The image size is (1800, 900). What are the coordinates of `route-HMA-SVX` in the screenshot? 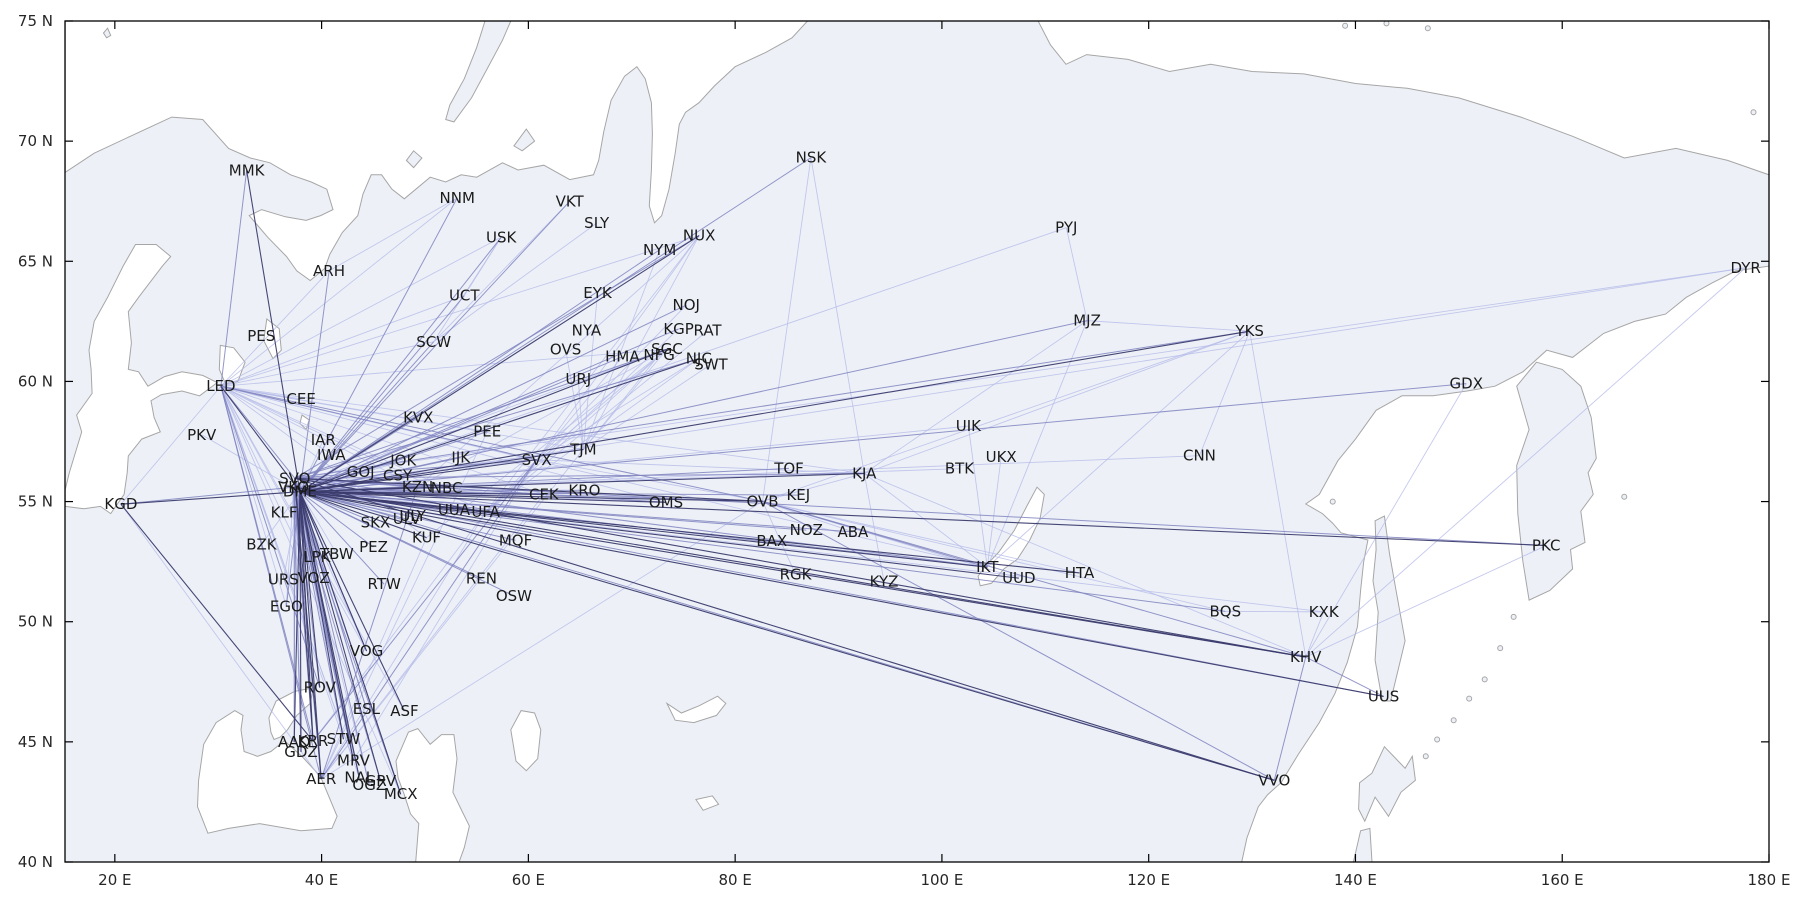 It's located at (579, 408).